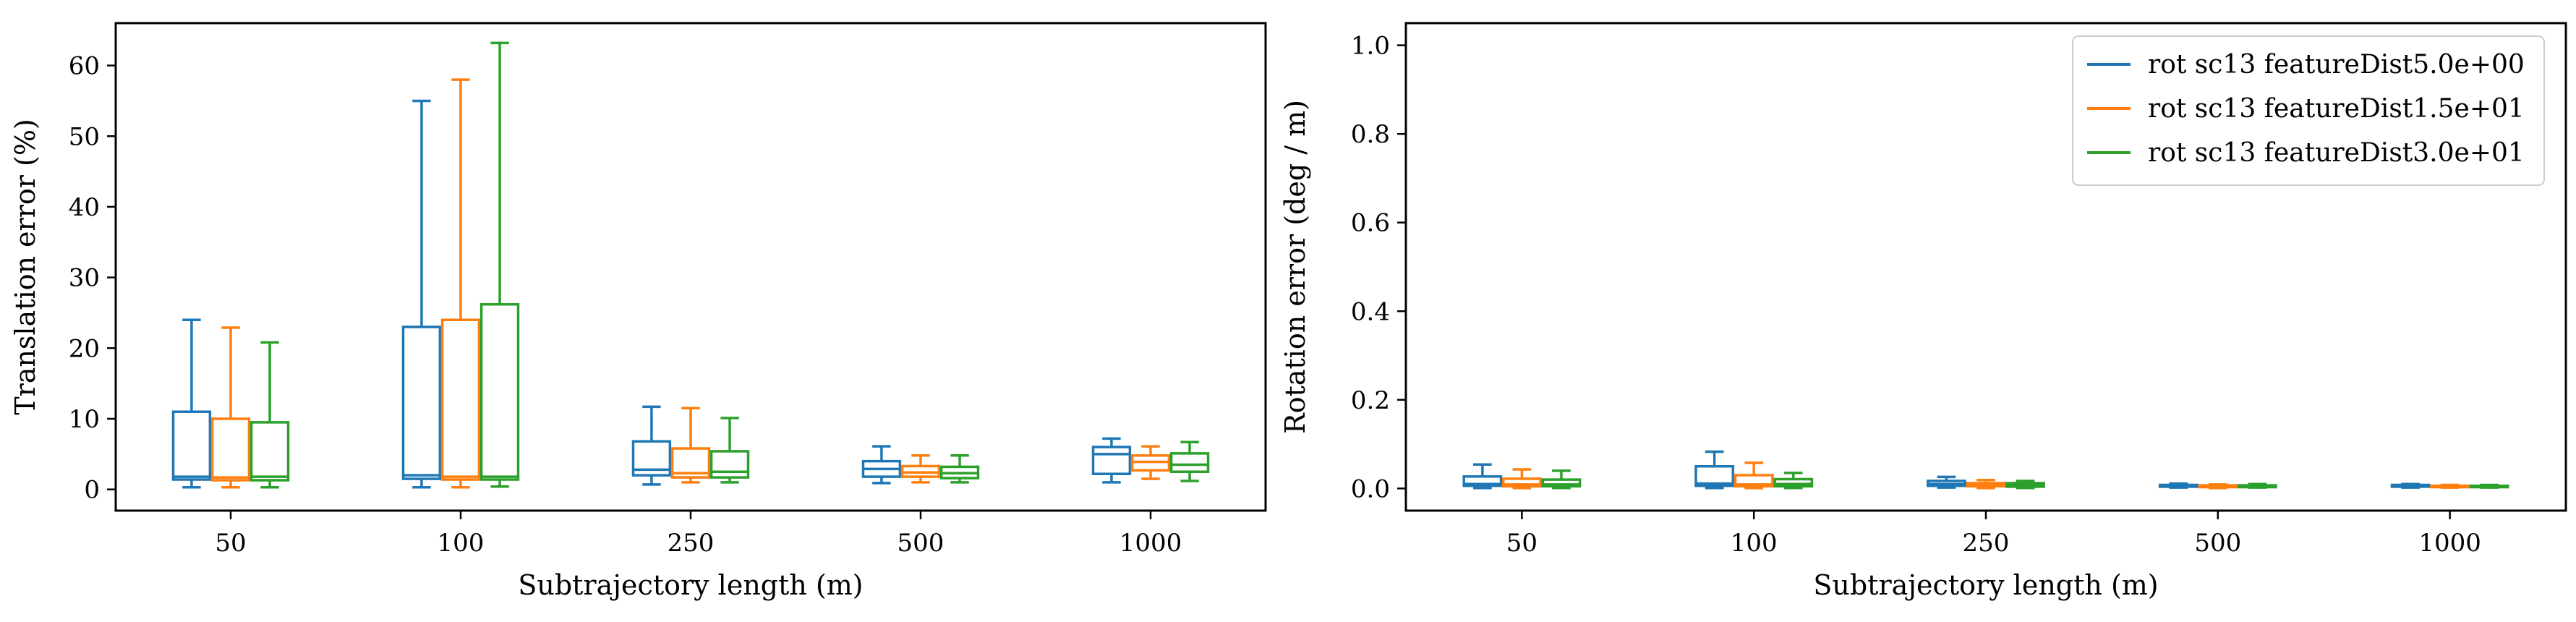  I want to click on y-tick-label: 10, so click(84, 419).